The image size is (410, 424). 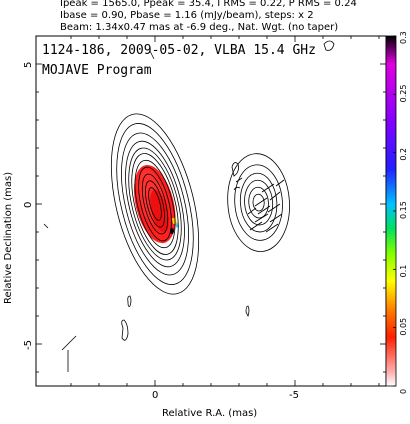 What do you see at coordinates (28, 345) in the screenshot?
I see `y-tick-label: -5` at bounding box center [28, 345].